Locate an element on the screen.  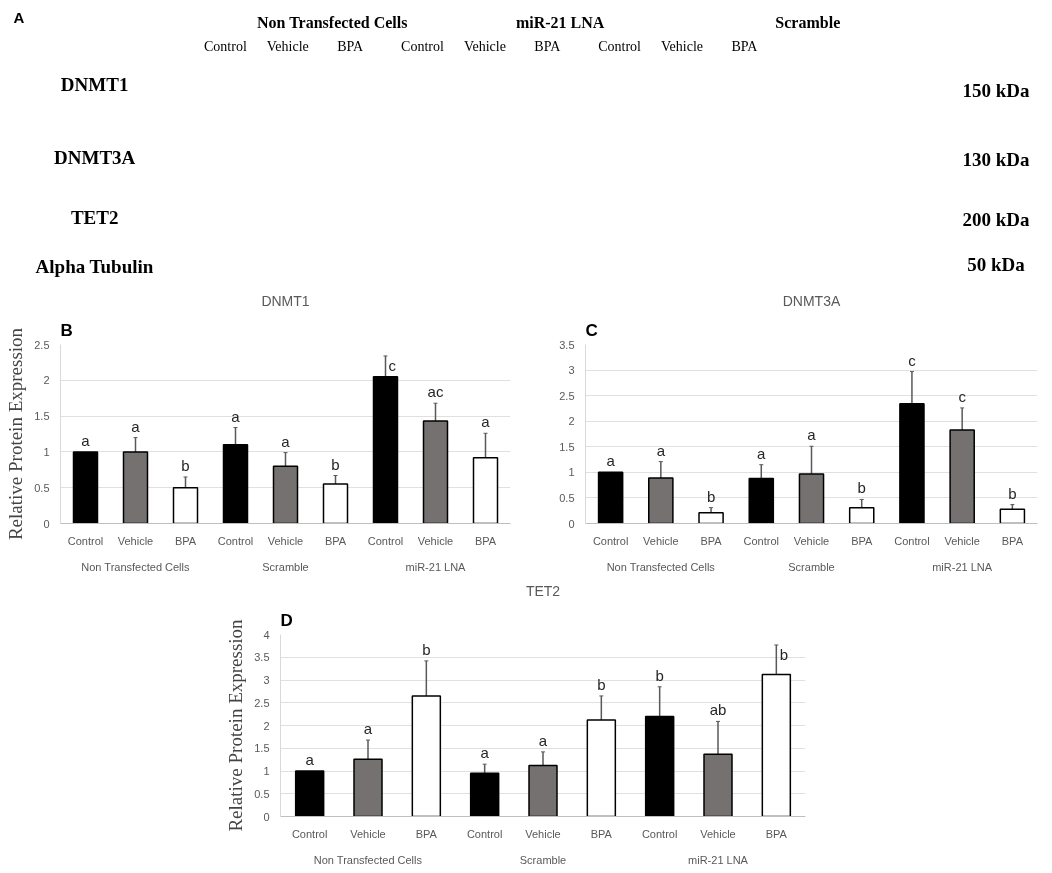
text: A is located at coordinates (19, 17).